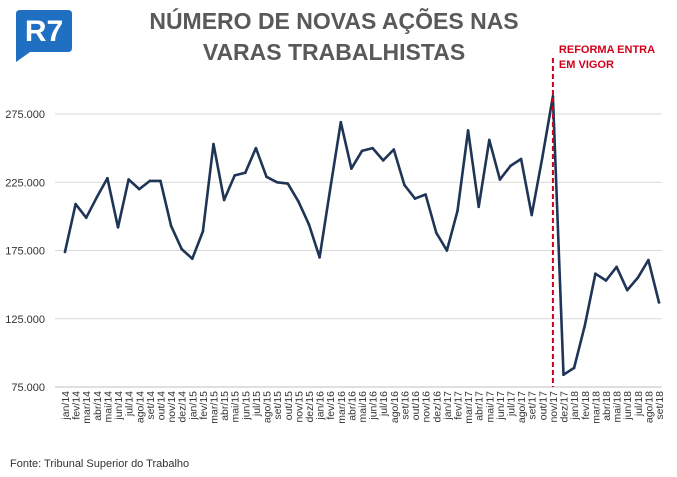 The height and width of the screenshot is (477, 677). I want to click on x-tick-label: set/17, so click(533, 405).